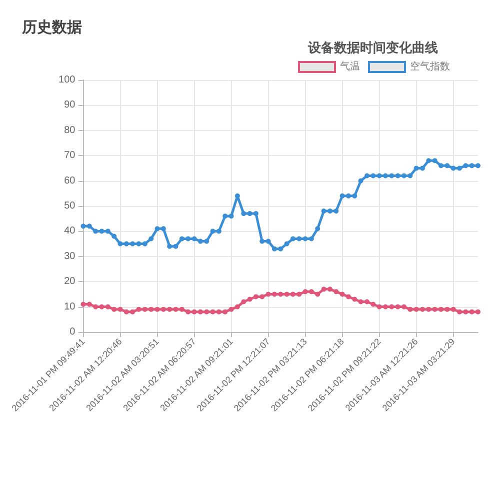 The image size is (500, 500). What do you see at coordinates (70, 180) in the screenshot?
I see `y-tick-label: 60` at bounding box center [70, 180].